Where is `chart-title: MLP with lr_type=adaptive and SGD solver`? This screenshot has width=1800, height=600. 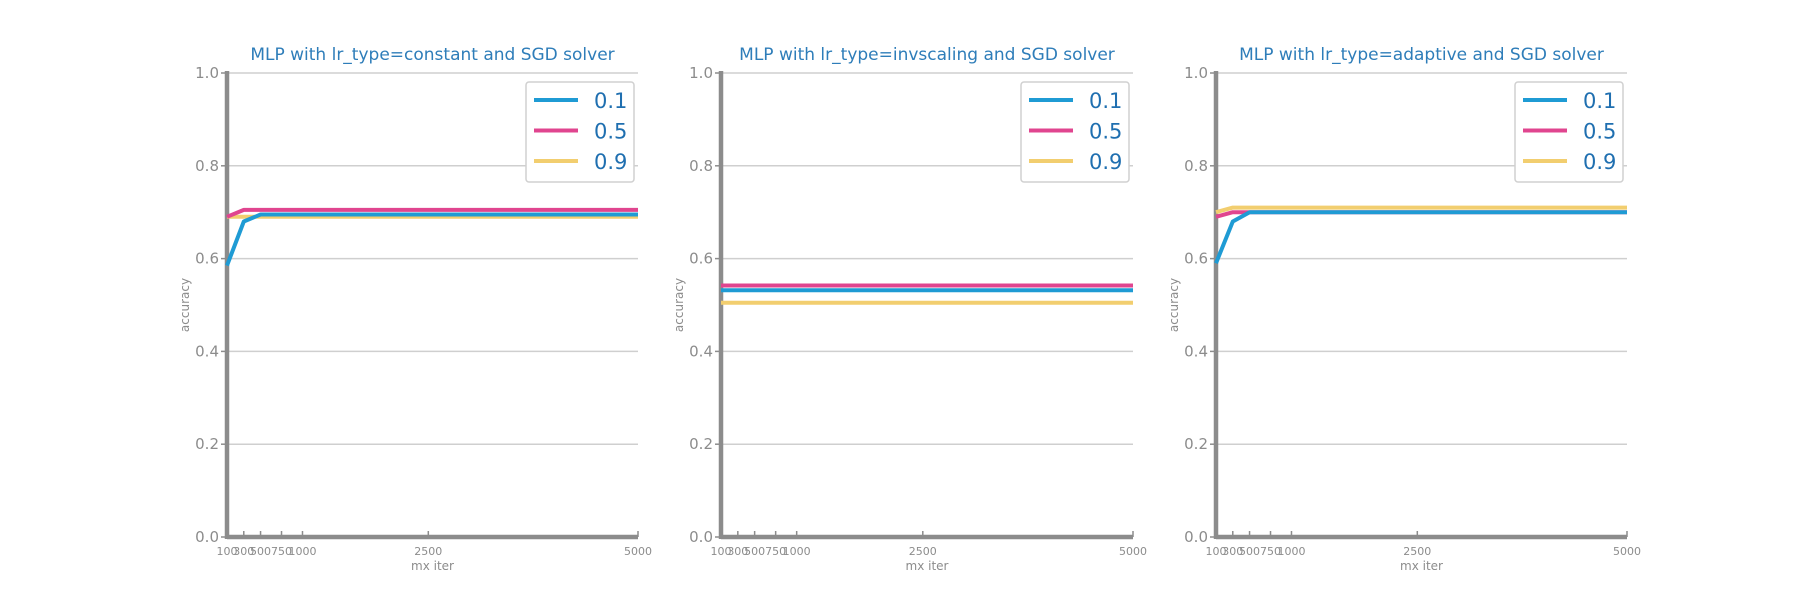 chart-title: MLP with lr_type=adaptive and SGD solver is located at coordinates (1421, 55).